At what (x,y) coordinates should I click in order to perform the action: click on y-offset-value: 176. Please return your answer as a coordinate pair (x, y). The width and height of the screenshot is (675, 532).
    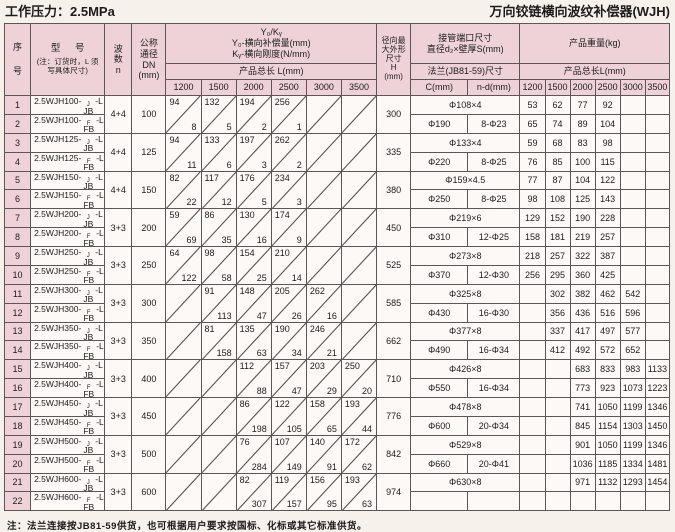
    Looking at the image, I should click on (247, 177).